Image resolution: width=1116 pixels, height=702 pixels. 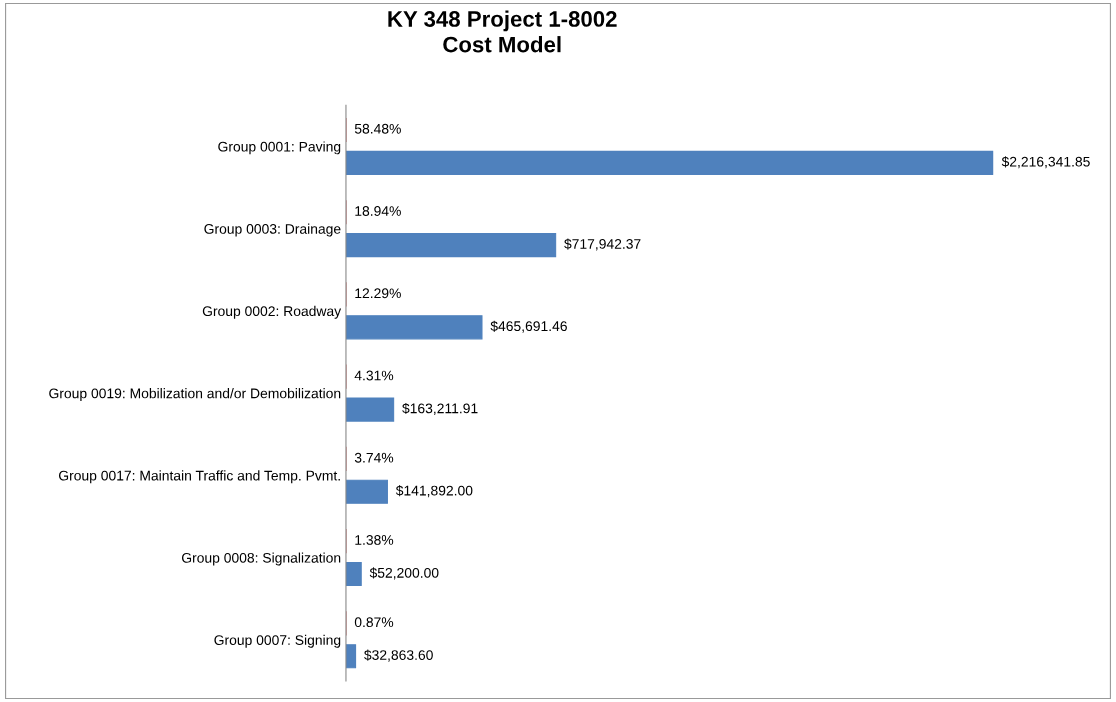 I want to click on data-label: $32,863.60, so click(x=398, y=655).